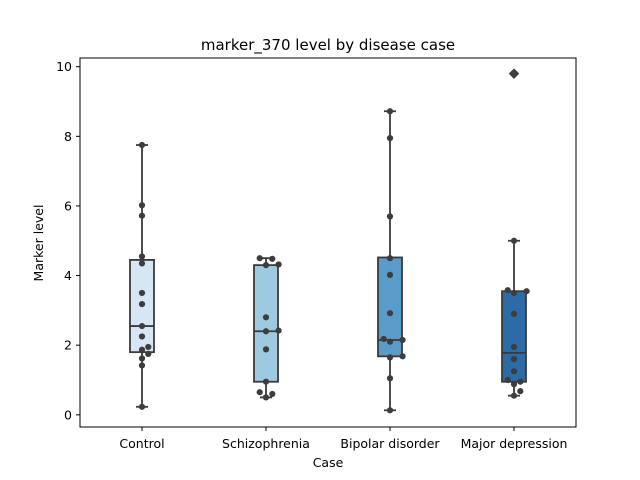 This screenshot has height=480, width=640. Describe the element at coordinates (68, 275) in the screenshot. I see `y-tick-label: 4` at that location.